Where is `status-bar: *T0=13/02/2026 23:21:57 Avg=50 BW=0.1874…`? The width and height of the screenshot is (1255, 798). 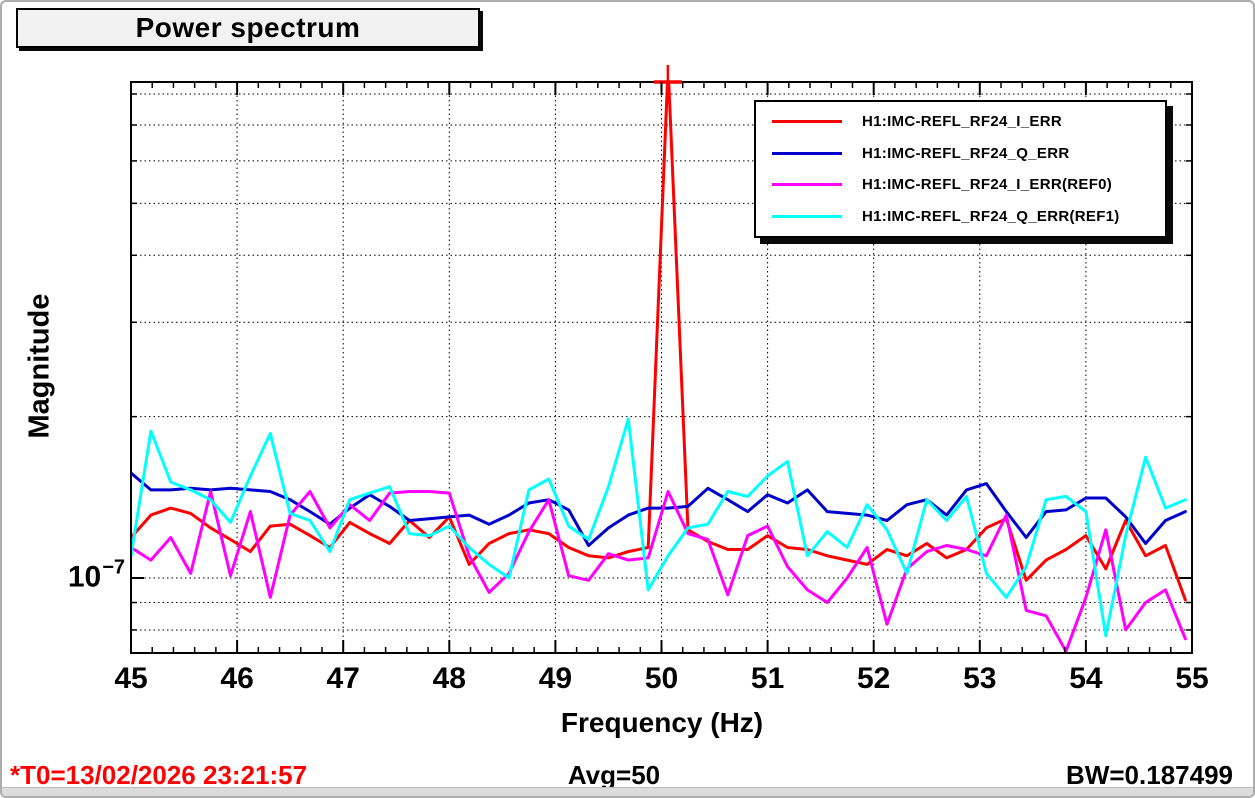
status-bar: *T0=13/02/2026 23:21:57 Avg=50 BW=0.1874… is located at coordinates (627, 775).